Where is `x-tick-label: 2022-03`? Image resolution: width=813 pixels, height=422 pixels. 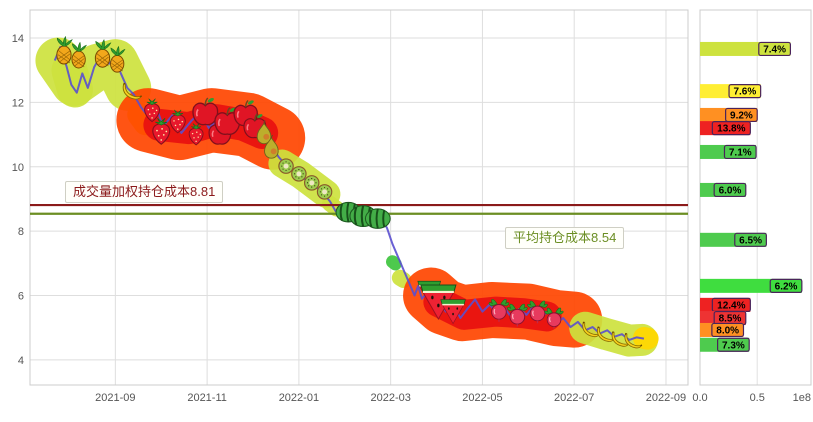
x-tick-label: 2022-03 is located at coordinates (390, 398).